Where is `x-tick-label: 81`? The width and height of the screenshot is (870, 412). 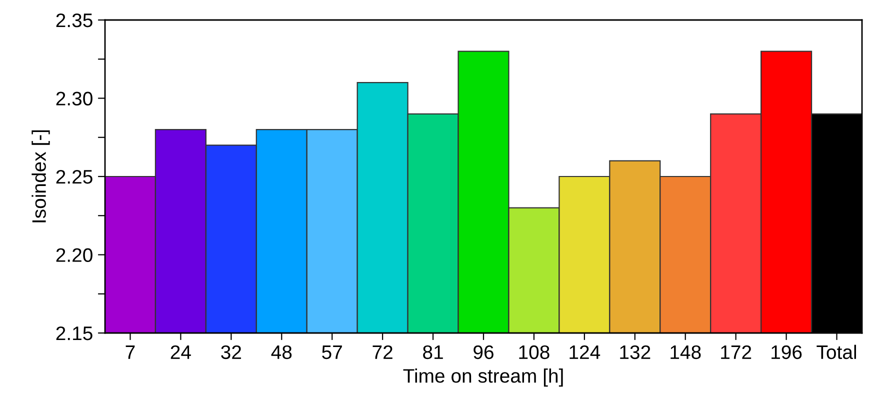 x-tick-label: 81 is located at coordinates (433, 352).